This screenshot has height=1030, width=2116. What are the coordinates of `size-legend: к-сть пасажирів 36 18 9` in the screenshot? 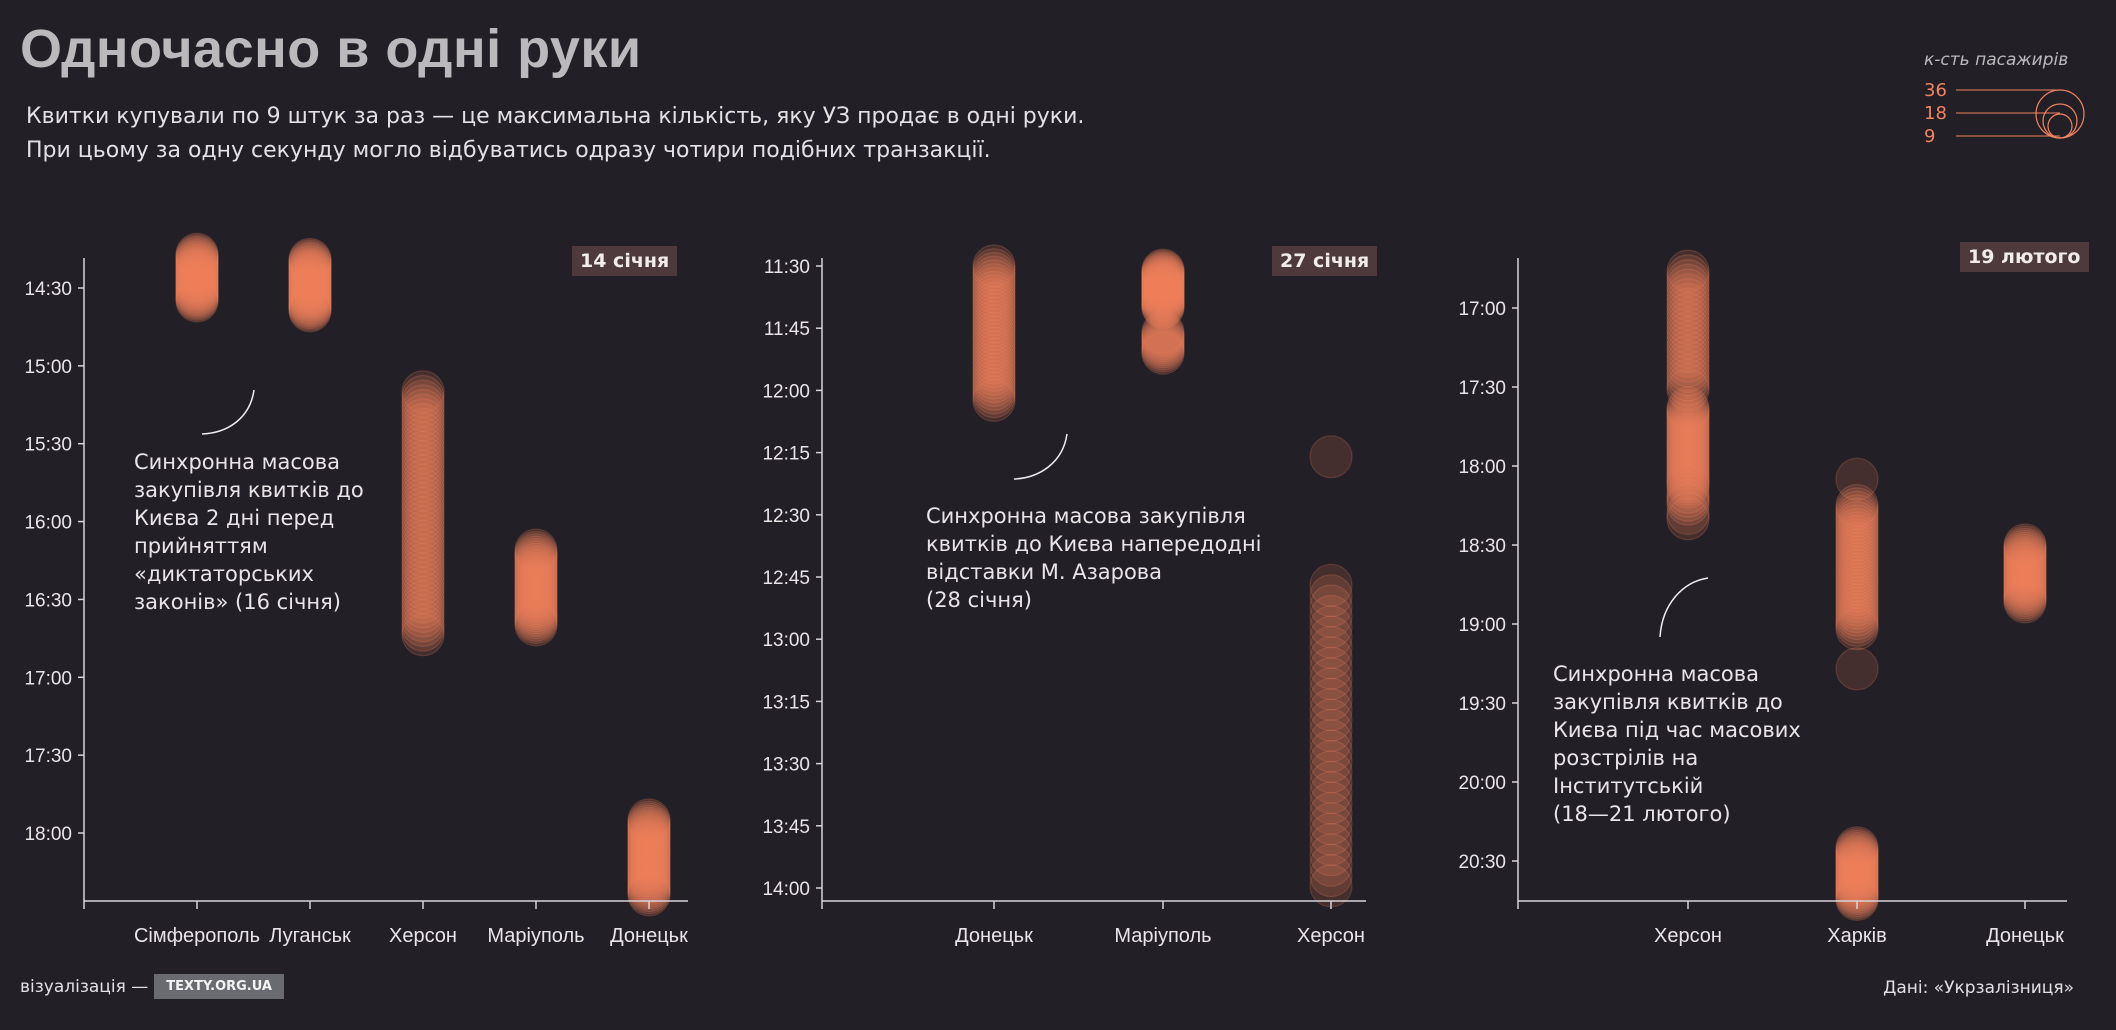 It's located at (2000, 101).